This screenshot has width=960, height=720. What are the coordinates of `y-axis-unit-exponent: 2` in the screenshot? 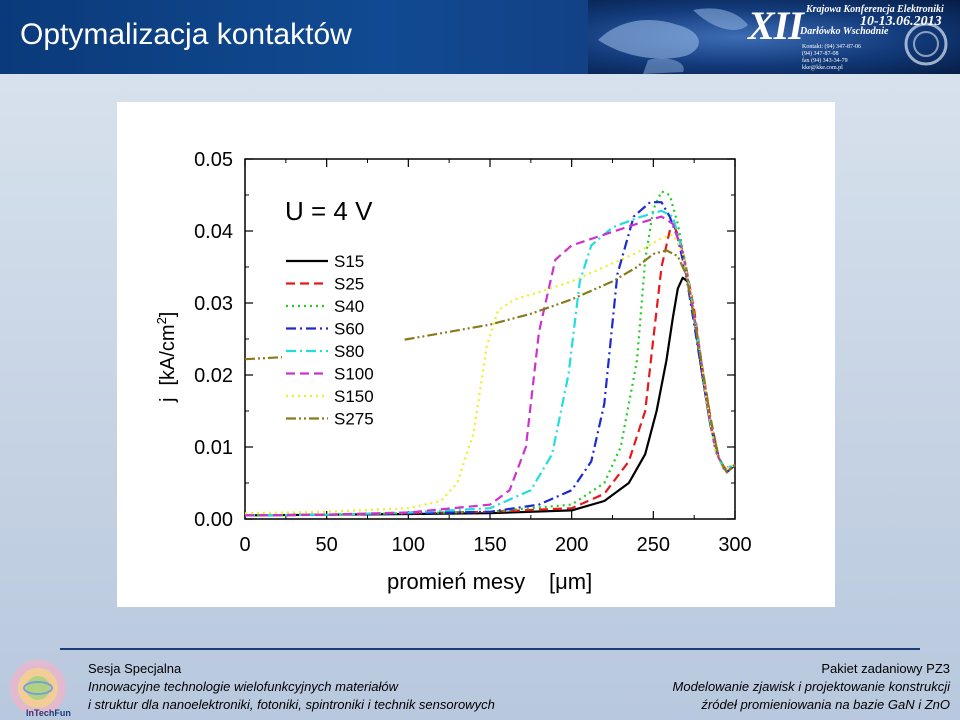 It's located at (161, 320).